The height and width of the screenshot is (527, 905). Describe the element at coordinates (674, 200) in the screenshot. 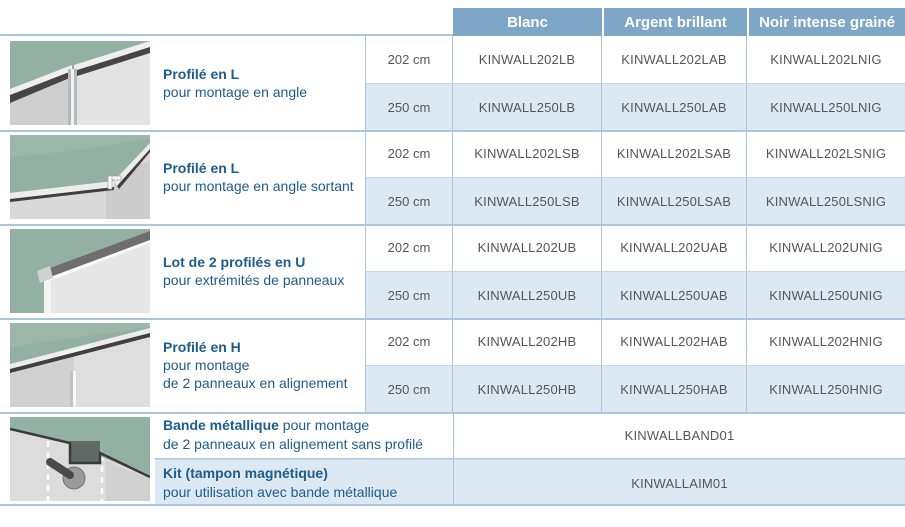

I see `product-code: KINWALL250LSAB` at that location.